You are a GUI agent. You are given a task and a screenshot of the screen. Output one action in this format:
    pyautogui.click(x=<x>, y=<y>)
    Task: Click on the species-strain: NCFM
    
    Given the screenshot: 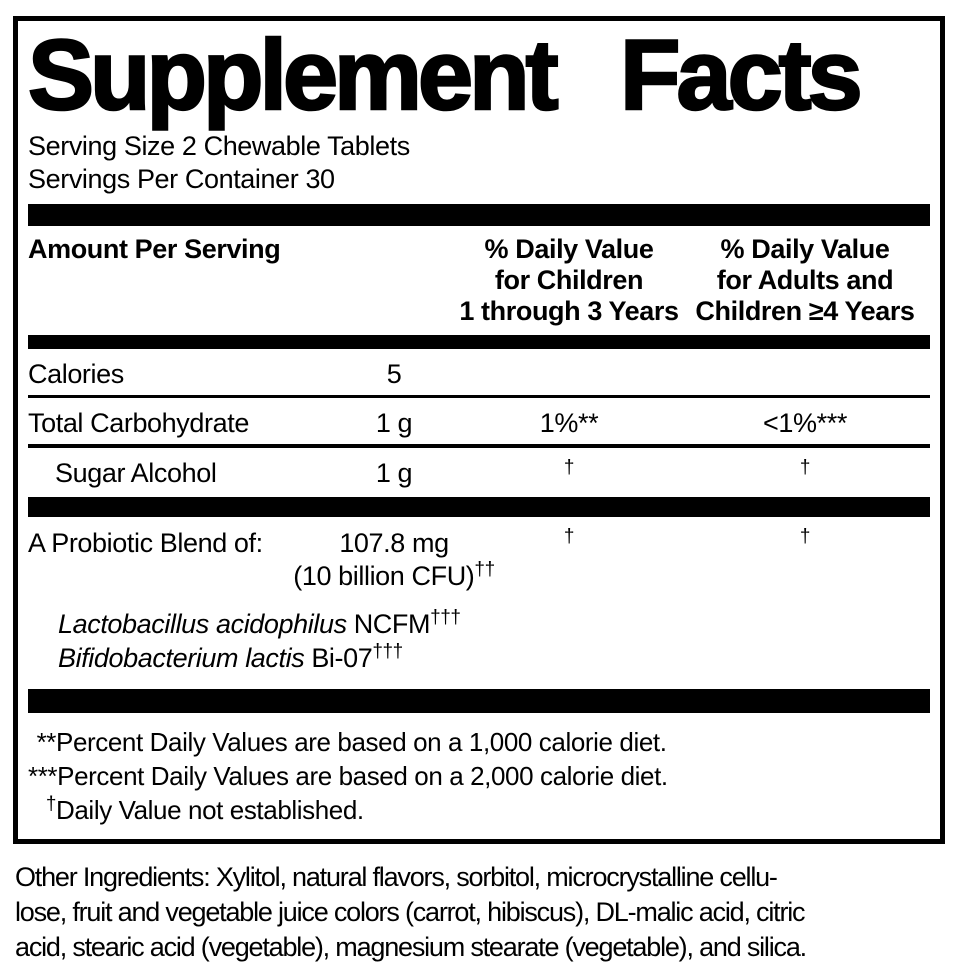 What is the action you would take?
    pyautogui.click(x=392, y=624)
    